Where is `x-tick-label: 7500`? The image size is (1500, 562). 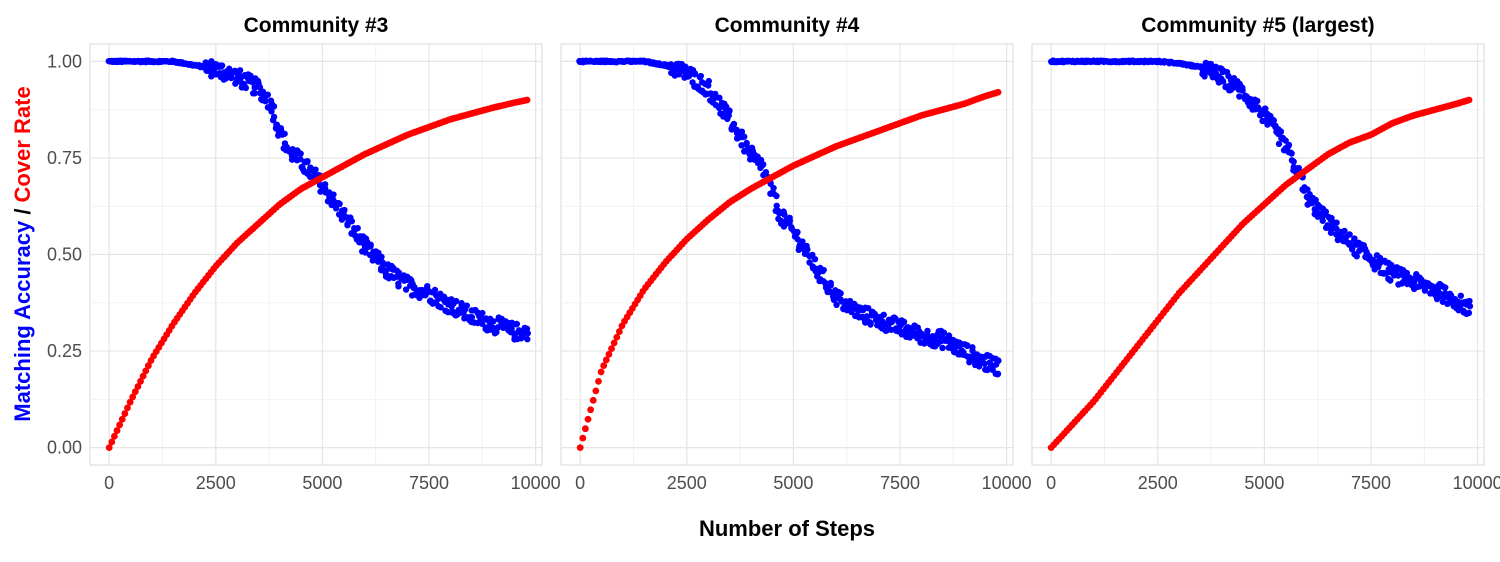 x-tick-label: 7500 is located at coordinates (429, 483).